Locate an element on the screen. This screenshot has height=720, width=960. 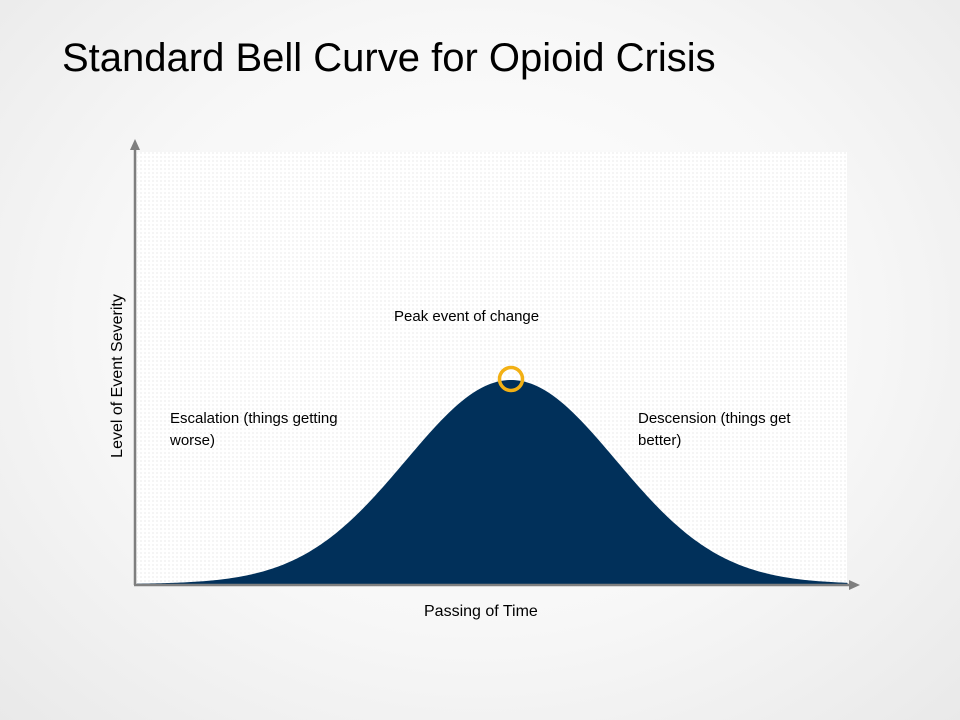
escalation-label: Escalation (things getting worse) is located at coordinates (254, 429).